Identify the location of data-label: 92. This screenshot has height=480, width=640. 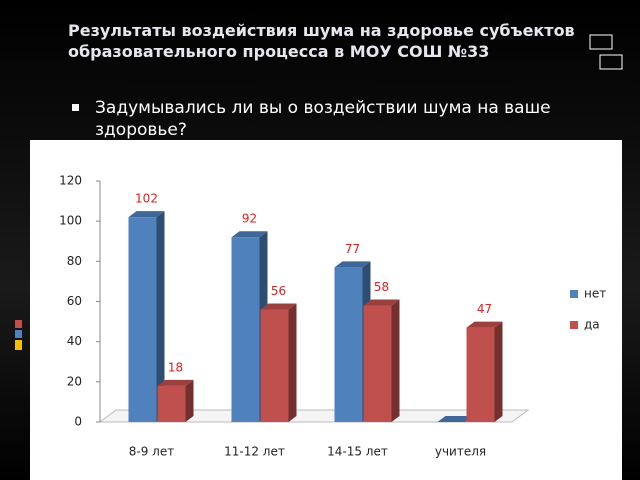
(249, 219).